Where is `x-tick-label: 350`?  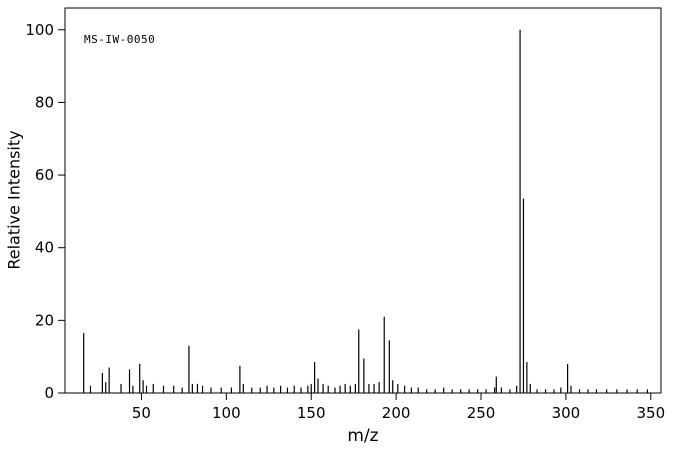 x-tick-label: 350 is located at coordinates (650, 413).